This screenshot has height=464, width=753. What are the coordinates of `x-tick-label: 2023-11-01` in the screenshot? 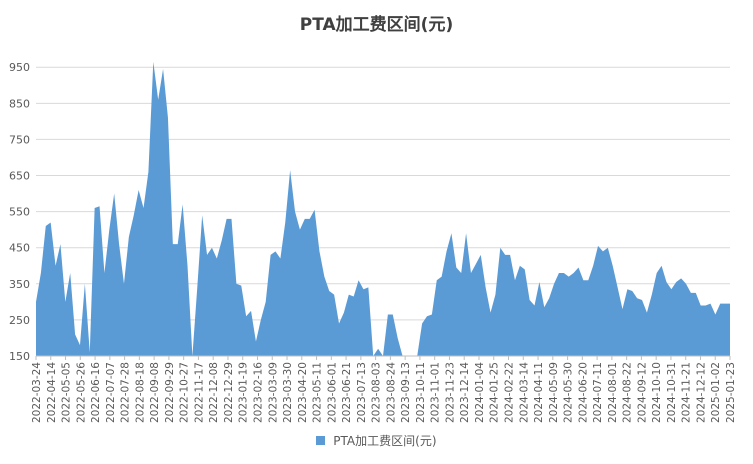 It's located at (436, 392).